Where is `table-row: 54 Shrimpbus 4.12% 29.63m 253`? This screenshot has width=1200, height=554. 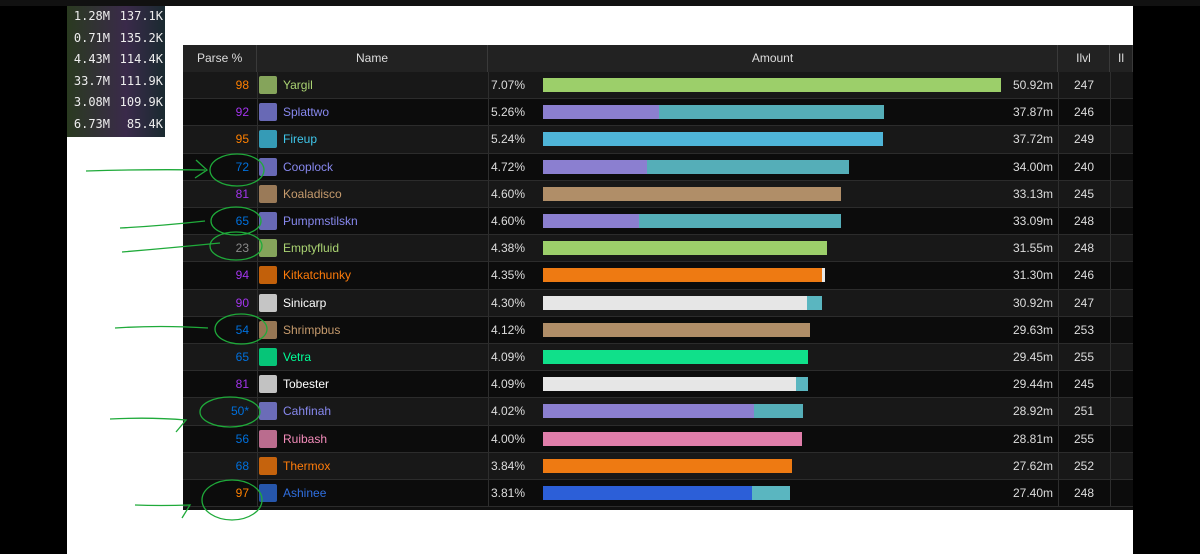
table-row: 54 Shrimpbus 4.12% 29.63m 253 is located at coordinates (658, 330).